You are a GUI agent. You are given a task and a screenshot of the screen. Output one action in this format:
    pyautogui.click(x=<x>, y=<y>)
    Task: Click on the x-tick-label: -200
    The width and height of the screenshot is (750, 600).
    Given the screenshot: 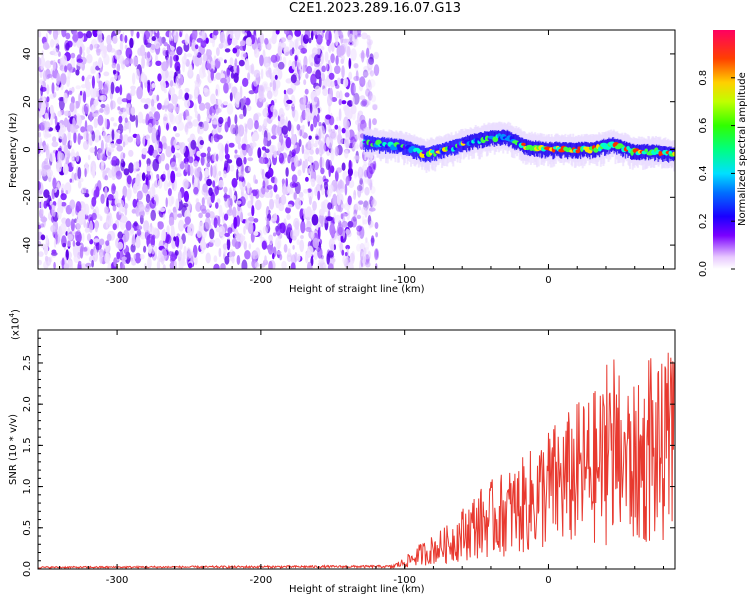 What is the action you would take?
    pyautogui.click(x=261, y=580)
    